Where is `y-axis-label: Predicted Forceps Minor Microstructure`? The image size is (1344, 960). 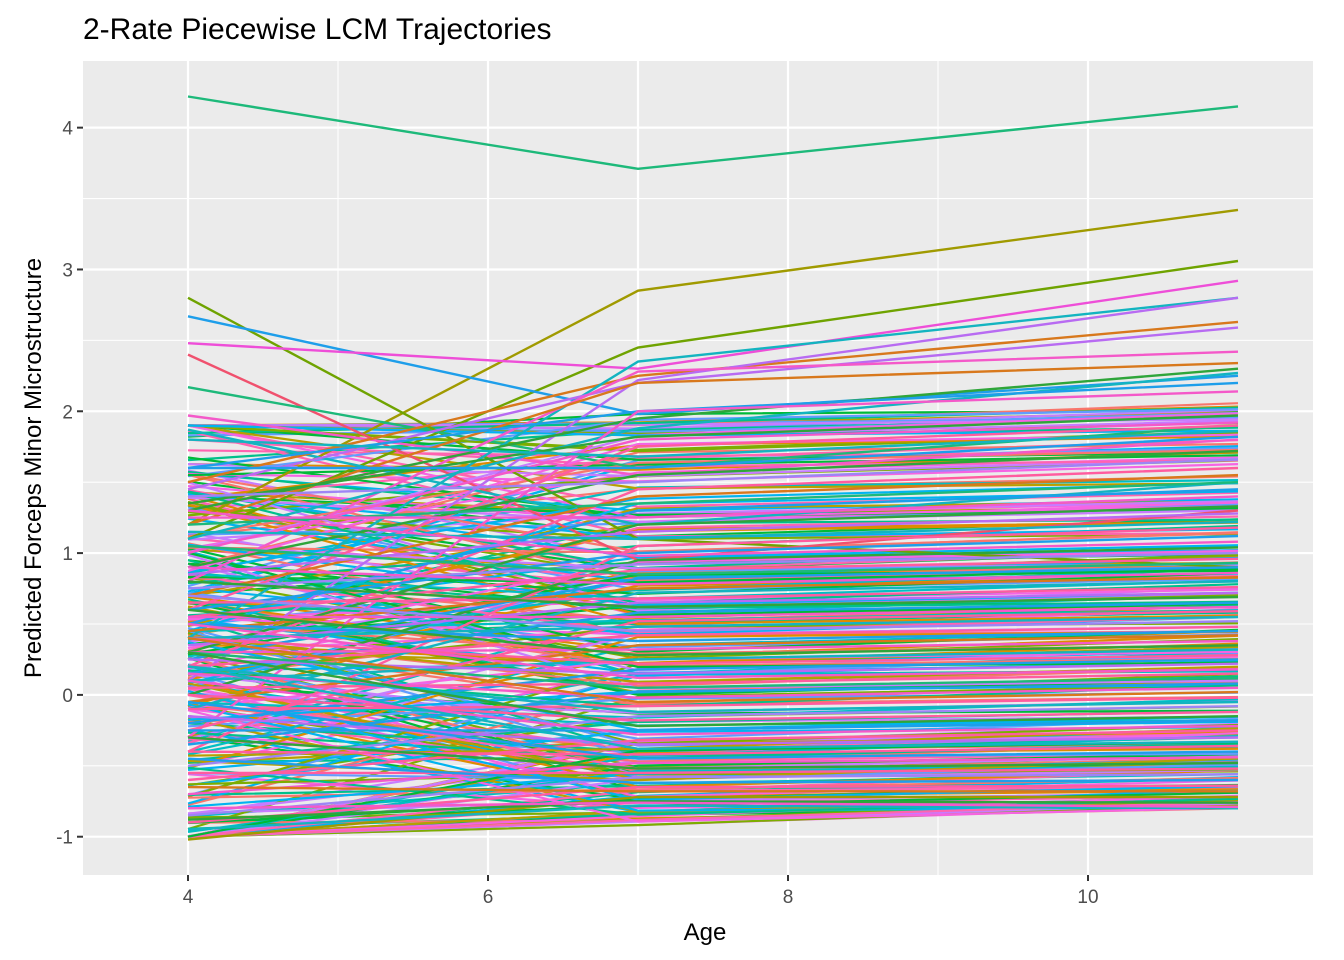 y-axis-label: Predicted Forceps Minor Microstructure is located at coordinates (33, 468).